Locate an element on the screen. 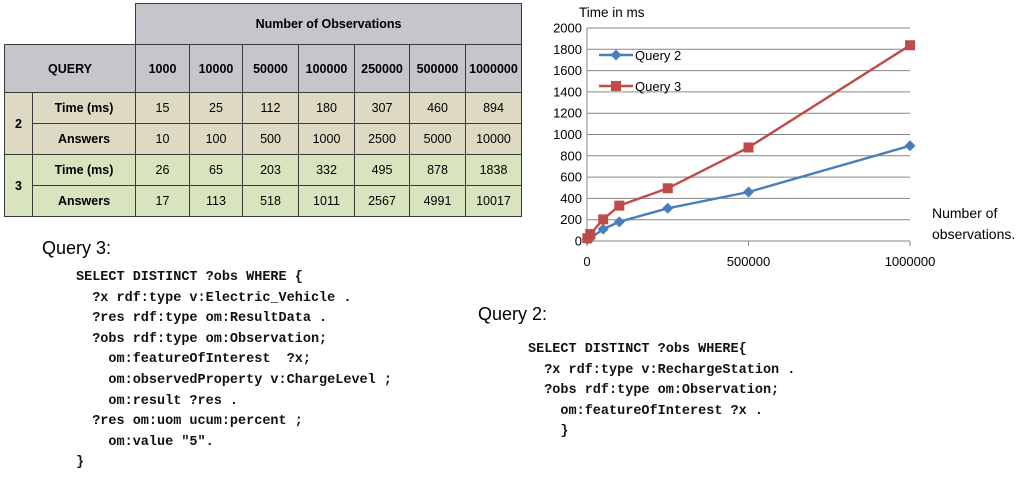 This screenshot has height=477, width=1024. table-cell: 15 is located at coordinates (162, 108).